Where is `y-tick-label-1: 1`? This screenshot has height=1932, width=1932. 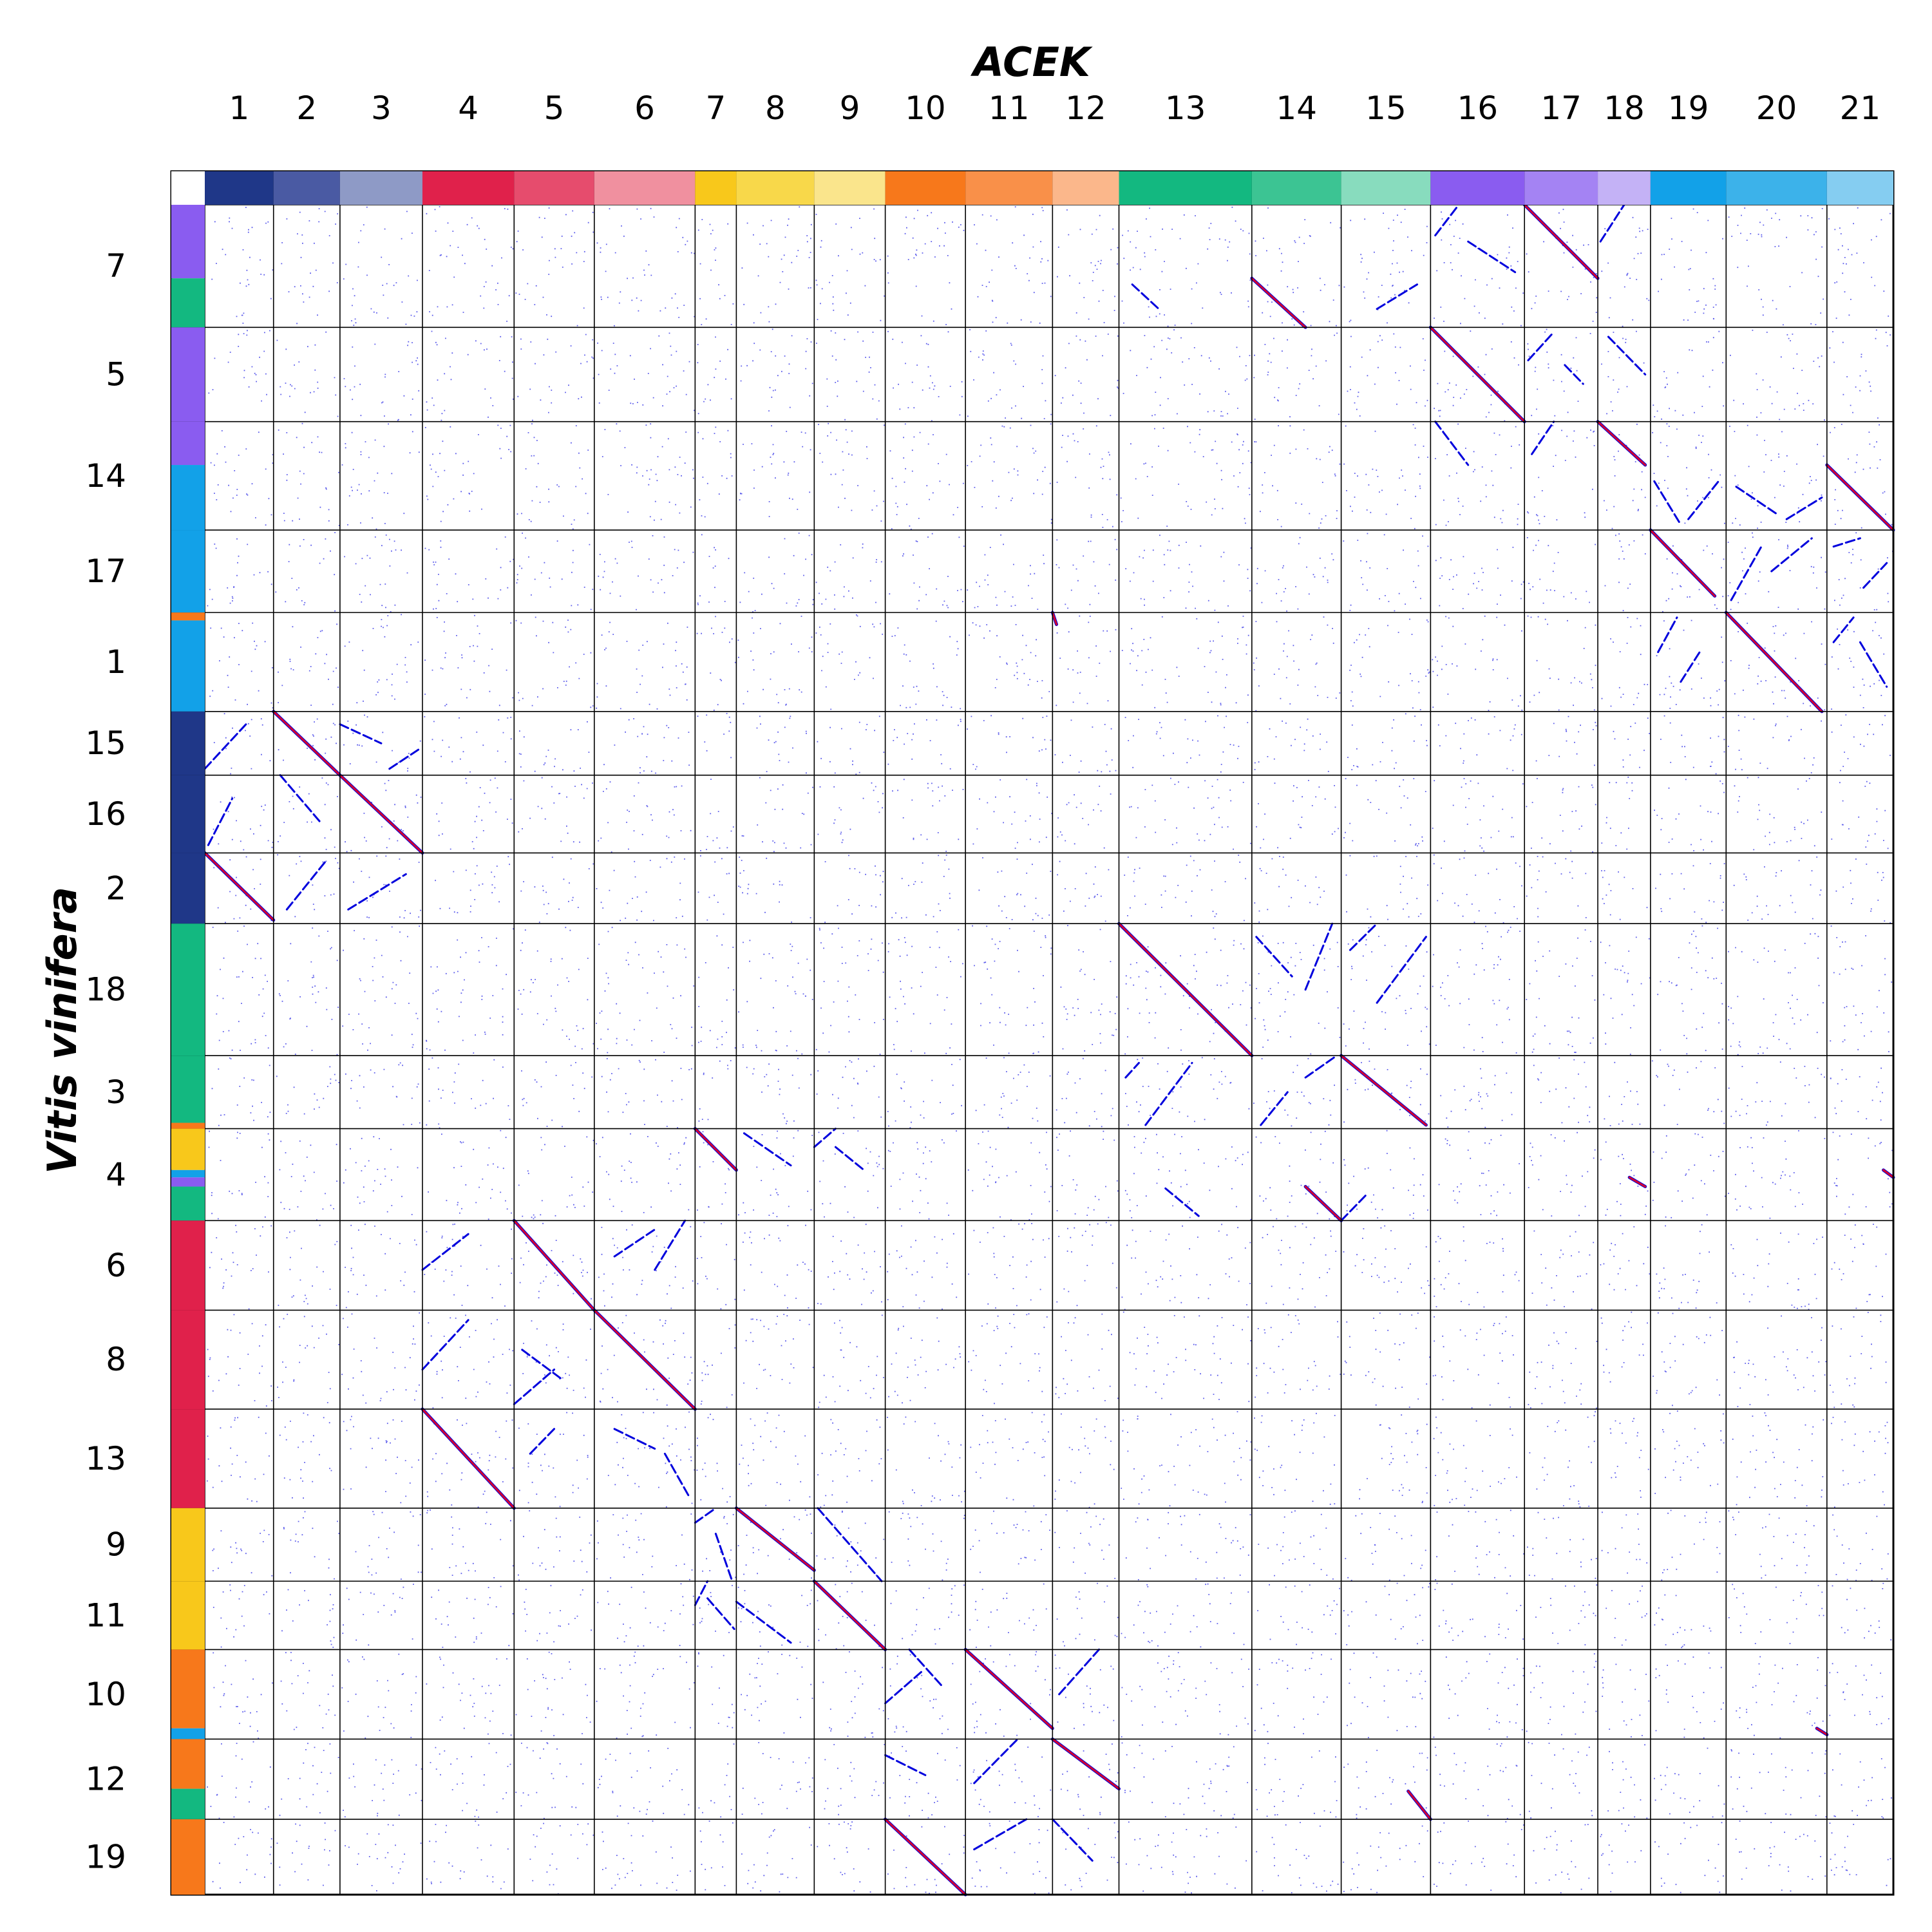 y-tick-label-1: 1 is located at coordinates (116, 662).